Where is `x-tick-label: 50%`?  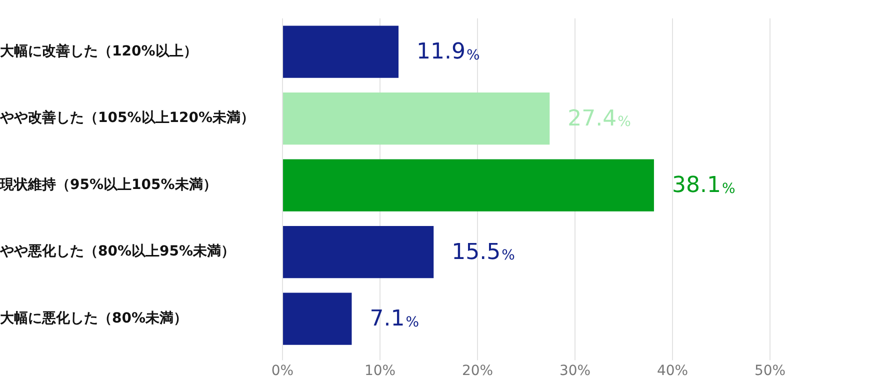
x-tick-label: 50% is located at coordinates (770, 371).